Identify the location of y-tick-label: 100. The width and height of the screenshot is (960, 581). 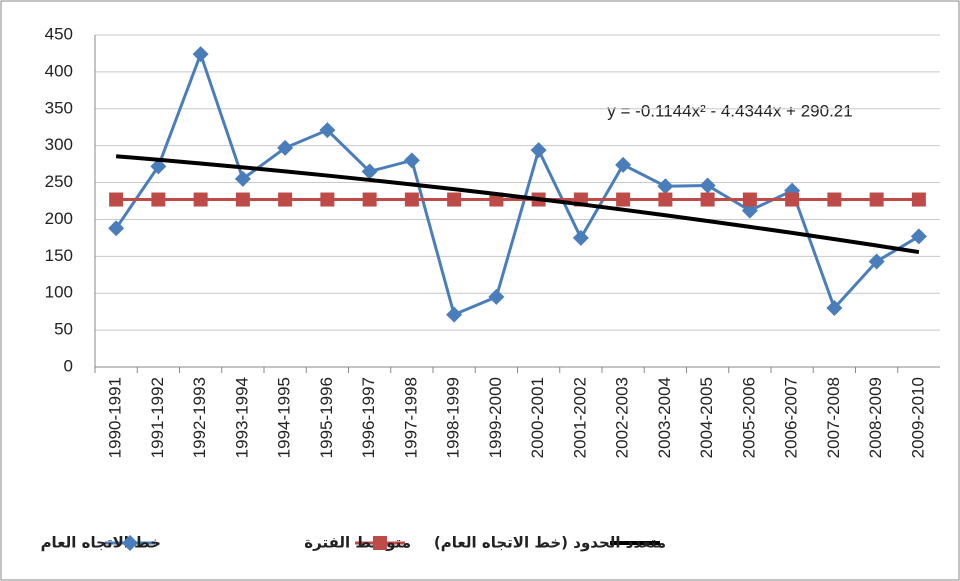
(59, 292).